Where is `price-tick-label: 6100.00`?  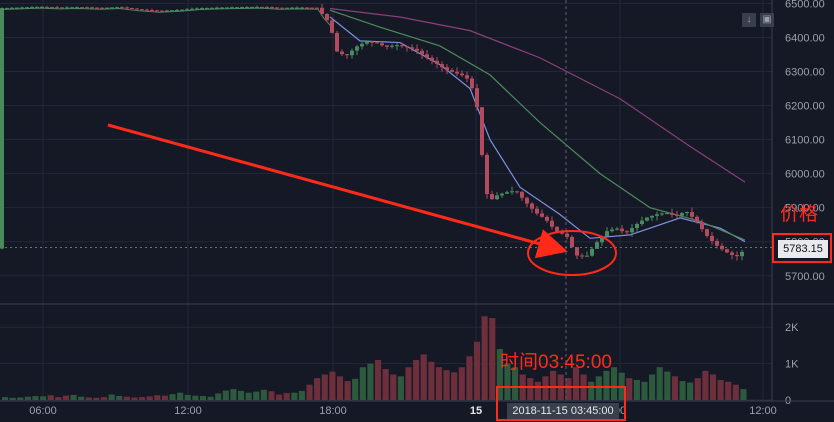 price-tick-label: 6100.00 is located at coordinates (805, 141).